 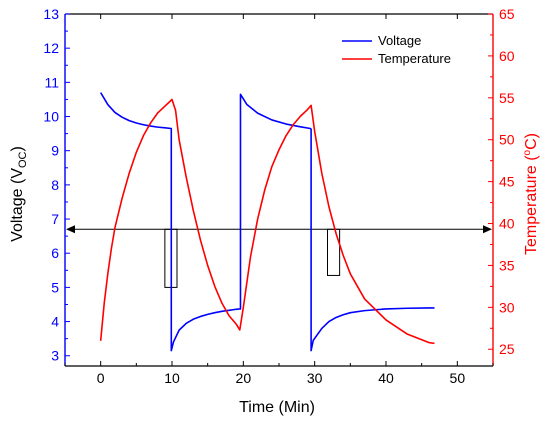 I want to click on y-left-tick-label: 5, so click(x=55, y=287).